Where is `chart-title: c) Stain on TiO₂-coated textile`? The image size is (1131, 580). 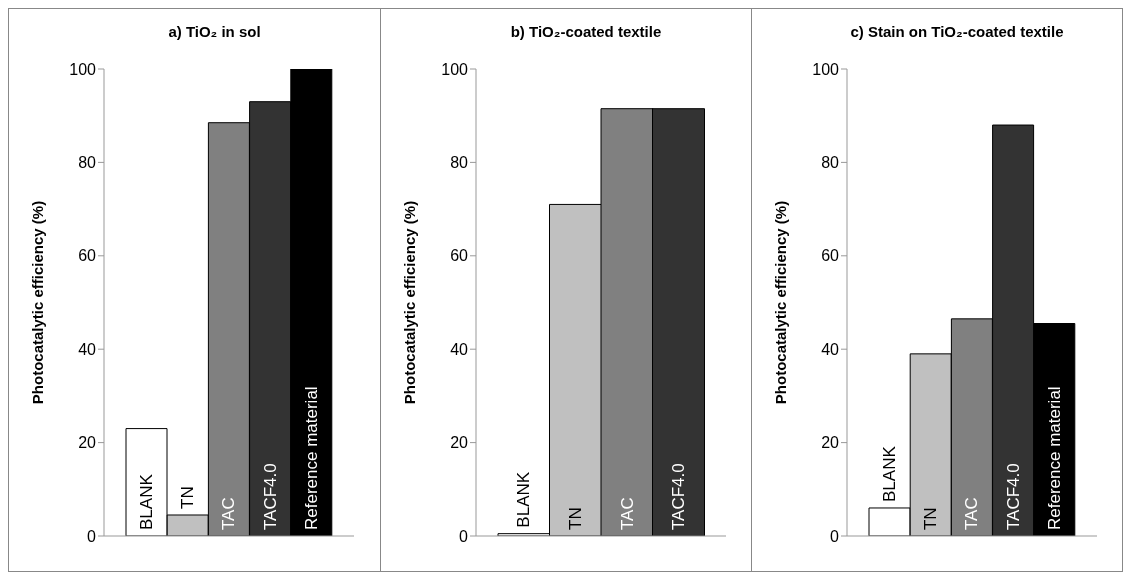
chart-title: c) Stain on TiO₂-coated textile is located at coordinates (957, 32).